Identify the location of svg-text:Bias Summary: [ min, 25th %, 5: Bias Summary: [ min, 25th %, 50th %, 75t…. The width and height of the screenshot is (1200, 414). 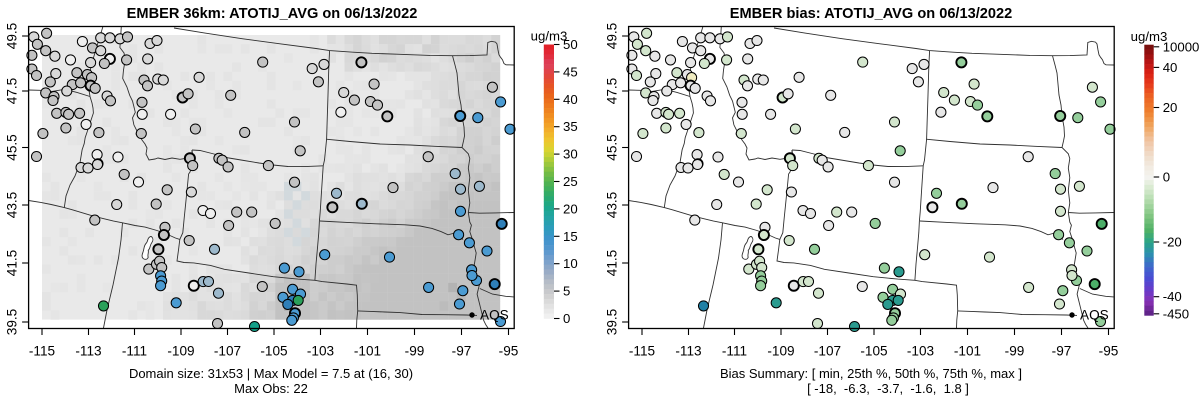
(871, 373).